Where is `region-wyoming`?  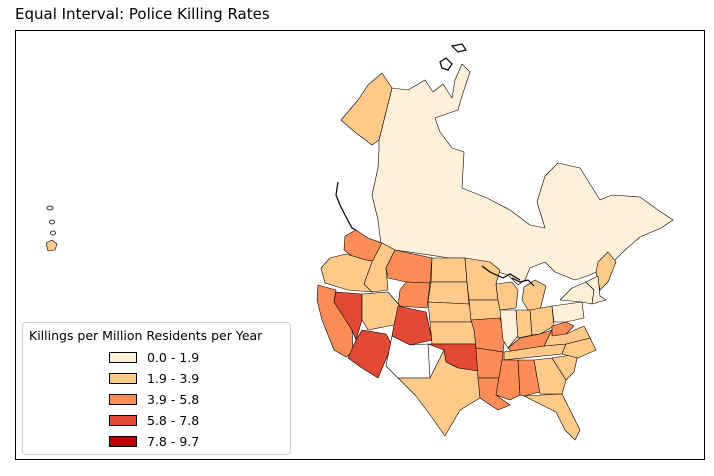 region-wyoming is located at coordinates (414, 295).